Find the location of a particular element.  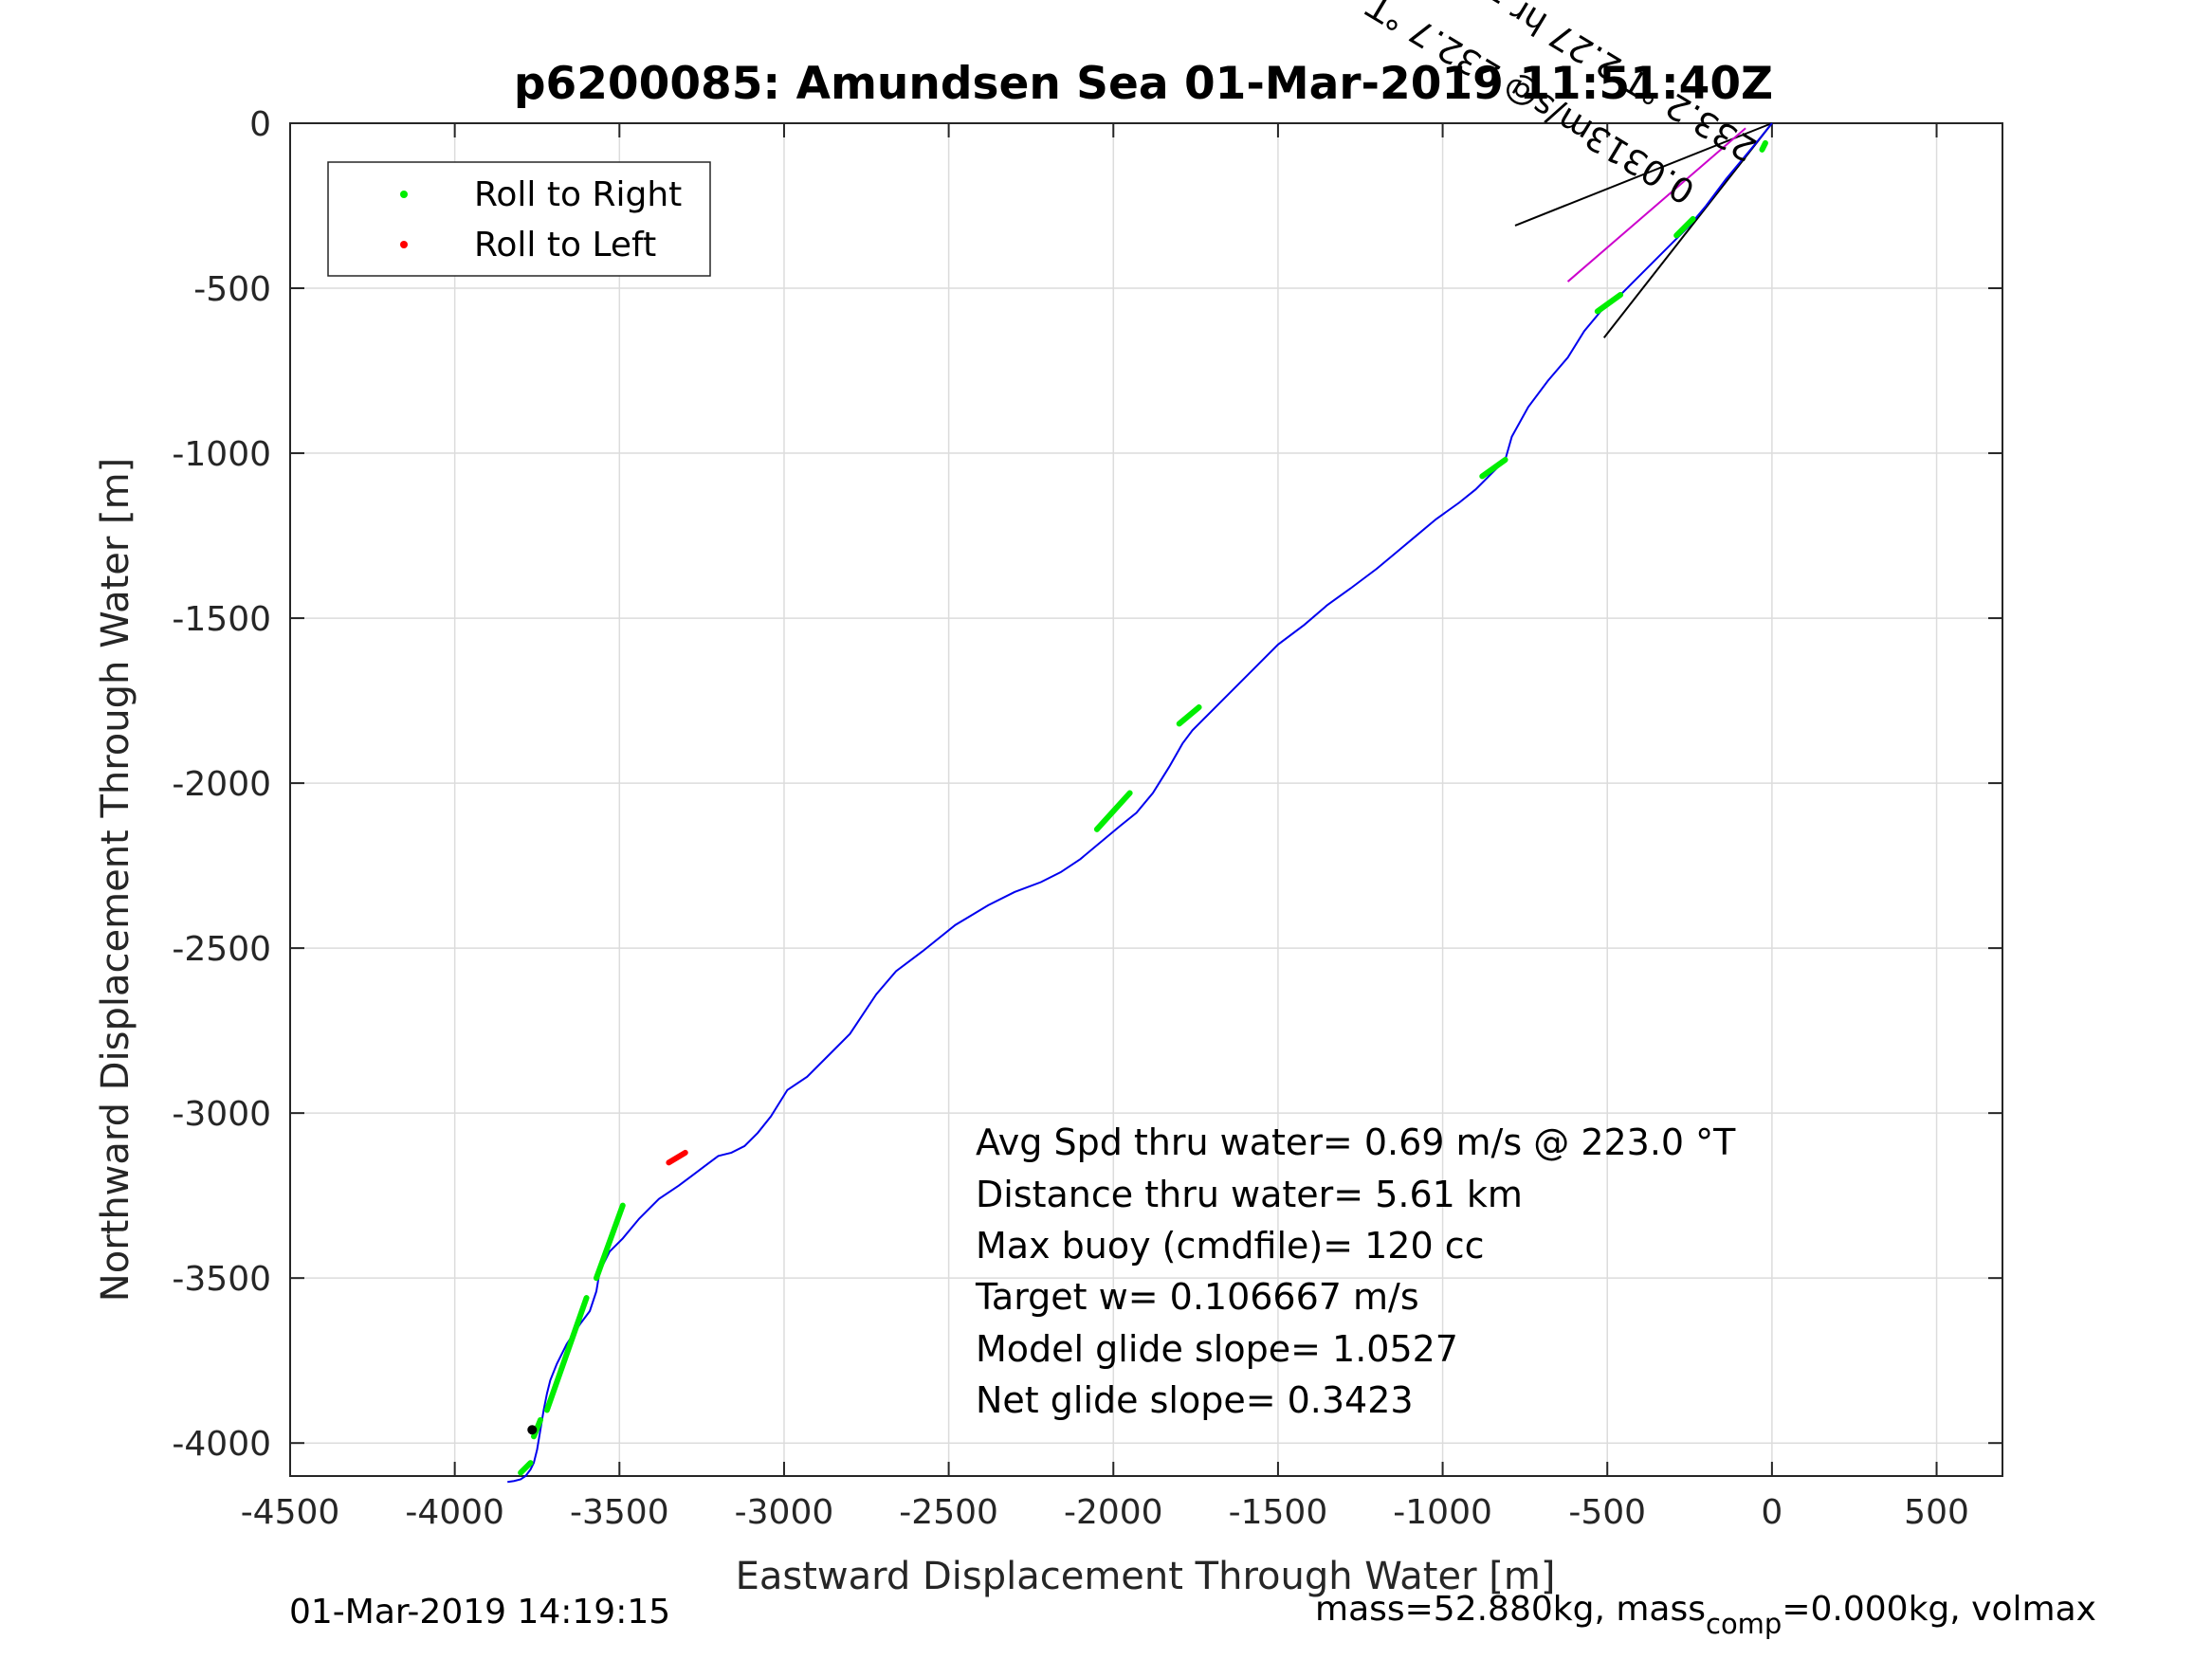

y-tick-label: -500 is located at coordinates (232, 289).